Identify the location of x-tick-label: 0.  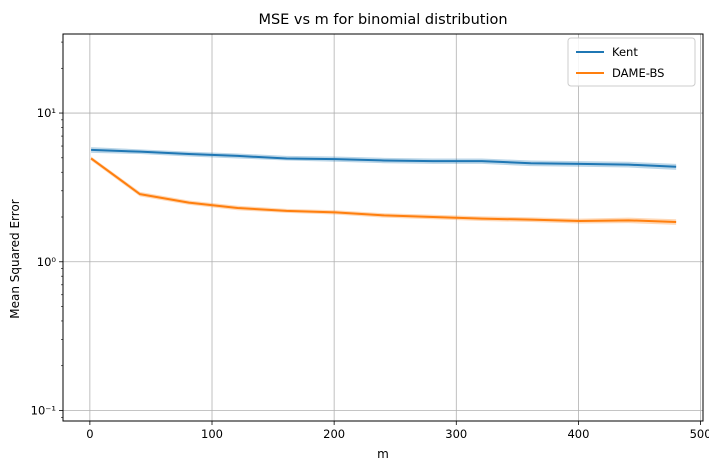
(89, 434).